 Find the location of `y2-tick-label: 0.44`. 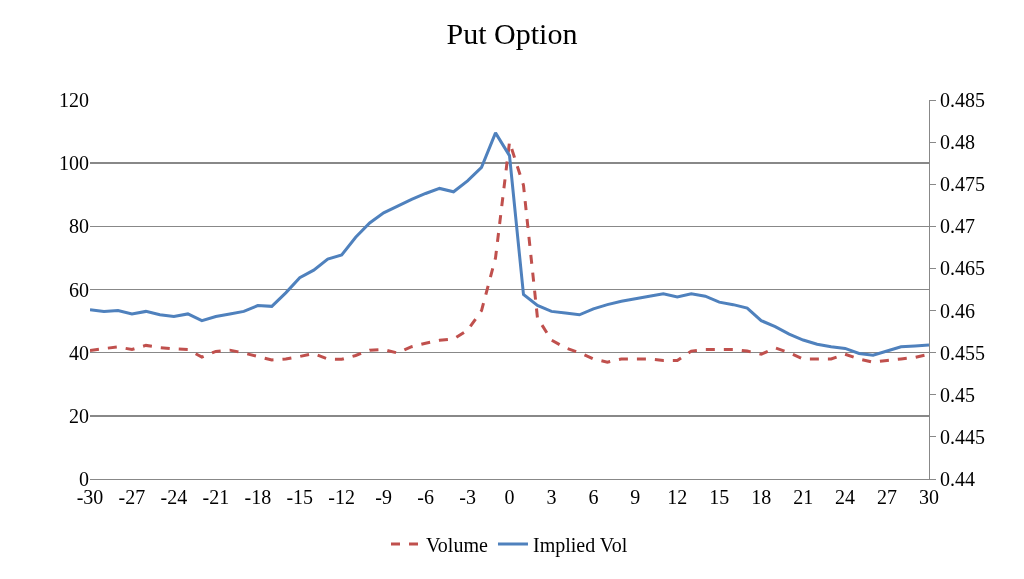

y2-tick-label: 0.44 is located at coordinates (957, 479).